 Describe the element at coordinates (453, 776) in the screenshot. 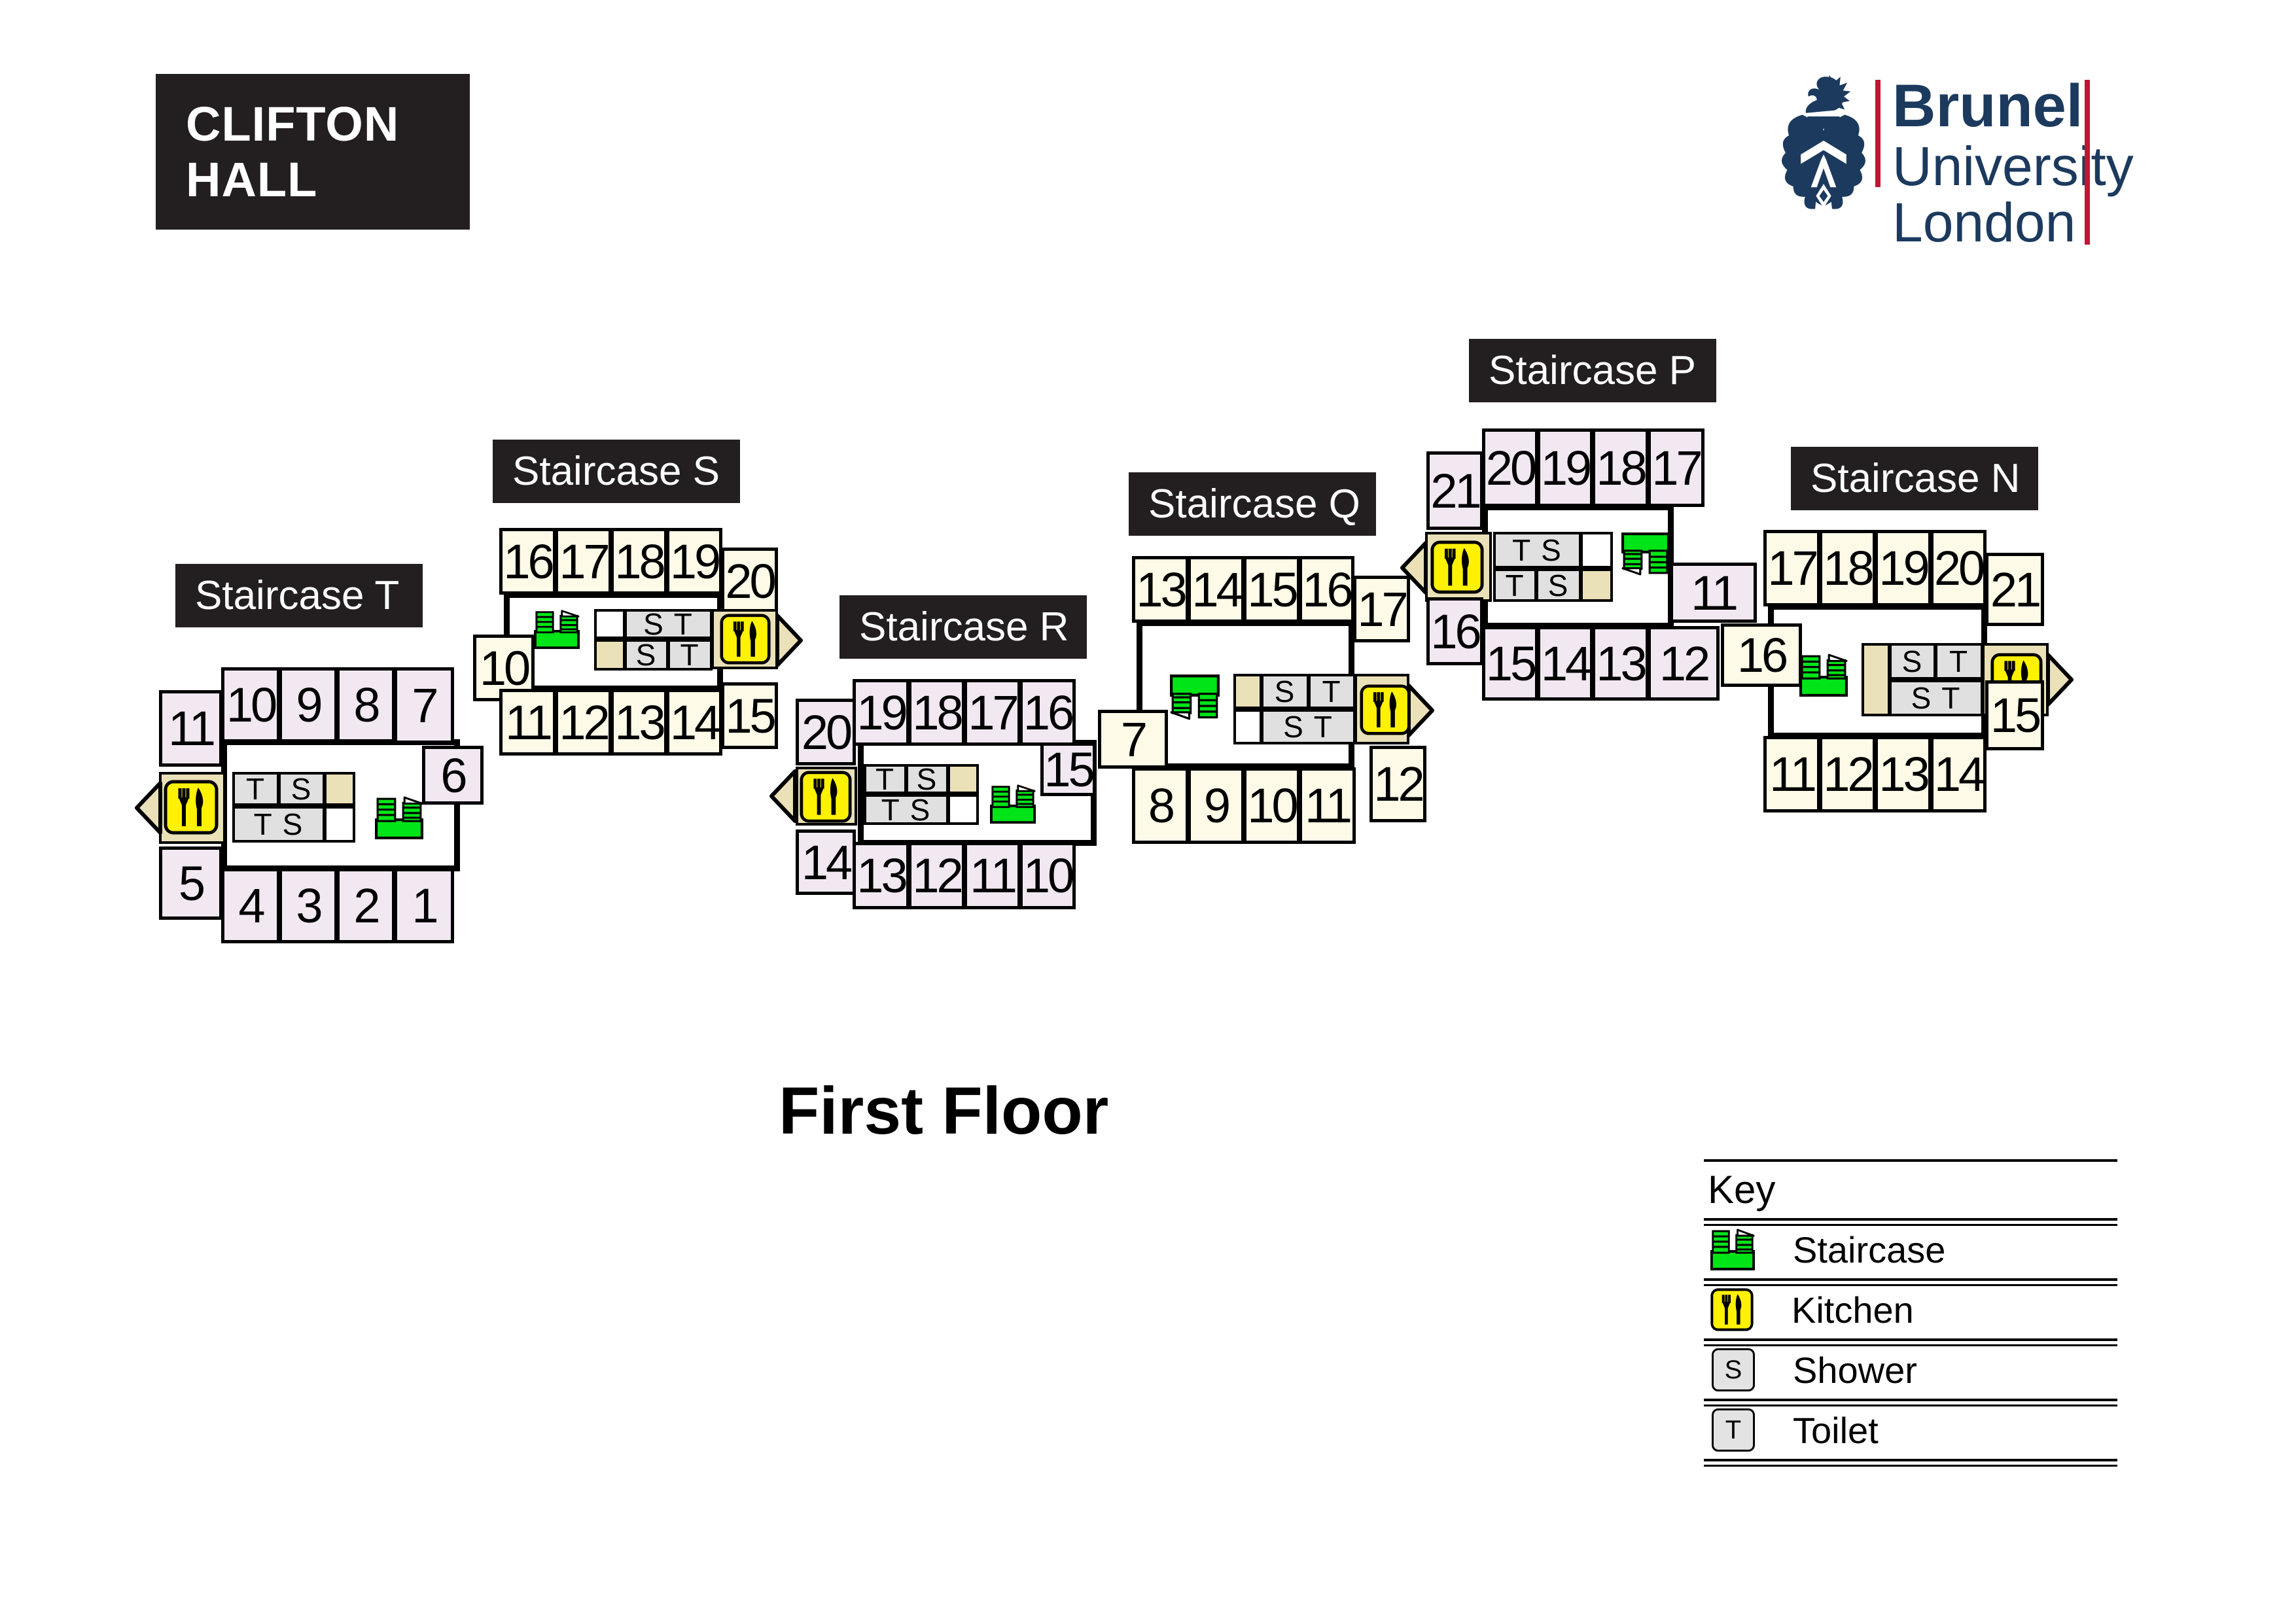

I see `staircase-t-room-6: 6` at that location.